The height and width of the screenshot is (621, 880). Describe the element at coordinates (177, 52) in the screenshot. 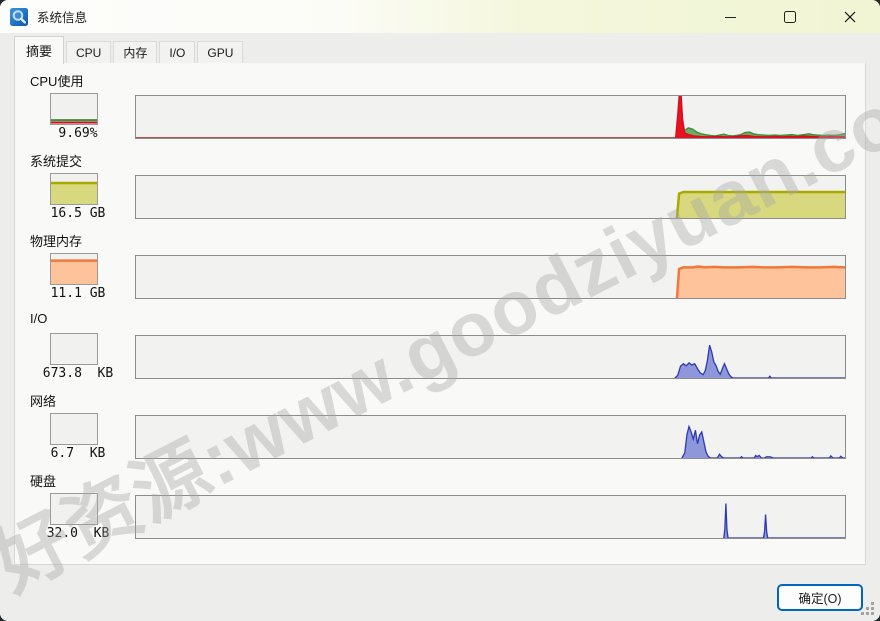

I see `tab-io: I/O` at that location.